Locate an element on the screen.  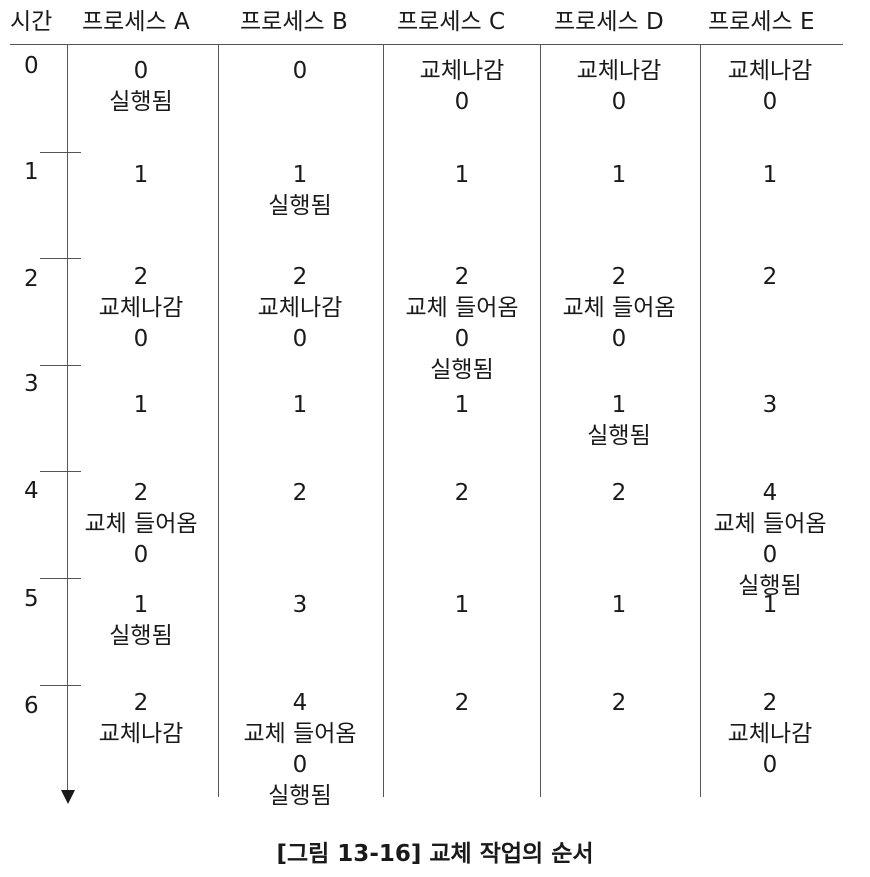
time-label: 0 is located at coordinates (31, 66).